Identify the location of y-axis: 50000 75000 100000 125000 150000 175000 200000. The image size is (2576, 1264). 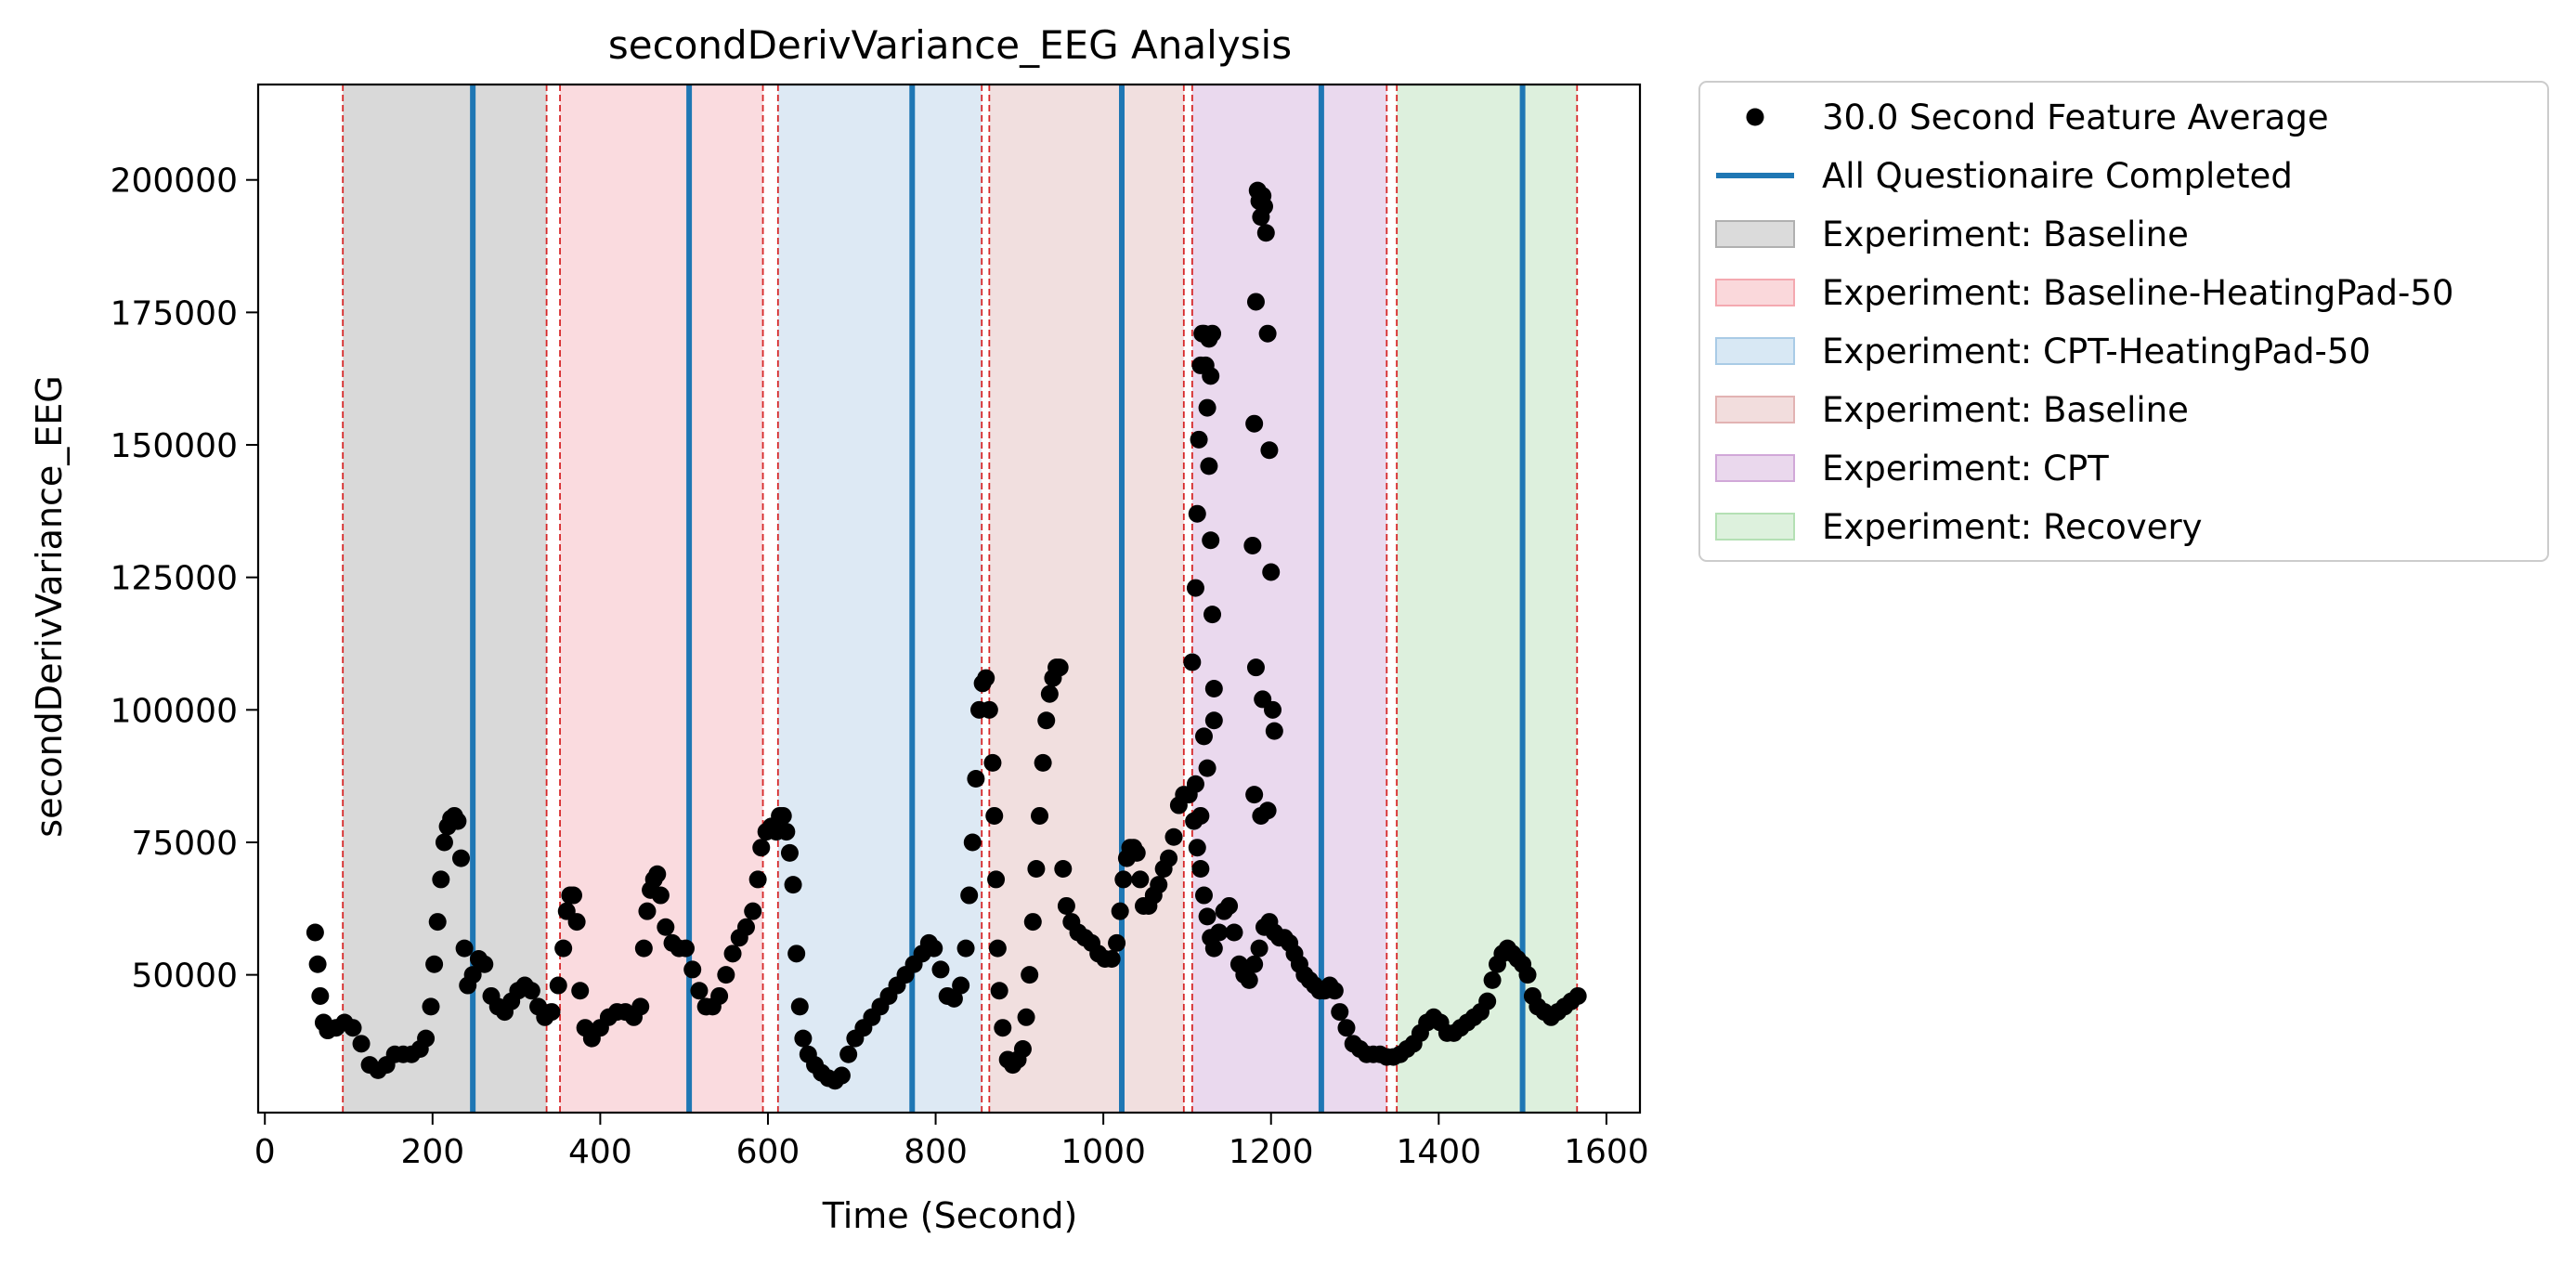
(184, 579).